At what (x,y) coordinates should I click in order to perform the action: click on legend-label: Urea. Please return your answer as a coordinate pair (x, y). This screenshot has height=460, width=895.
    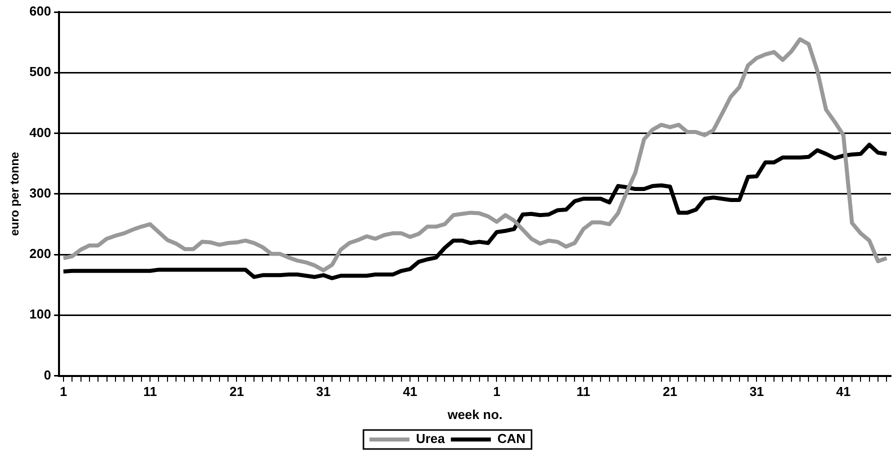
    Looking at the image, I should click on (431, 438).